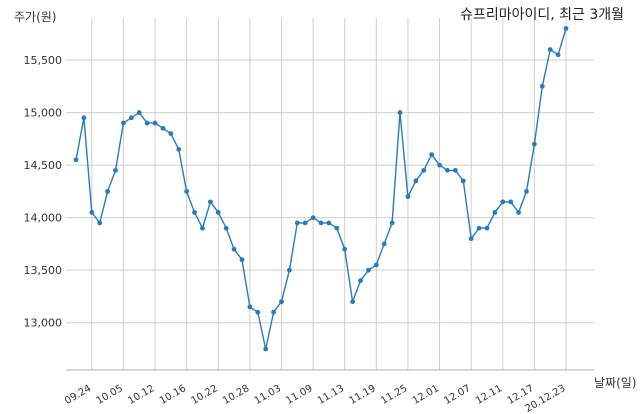 The width and height of the screenshot is (640, 414). I want to click on y-tick-label: 13,000, so click(43, 323).